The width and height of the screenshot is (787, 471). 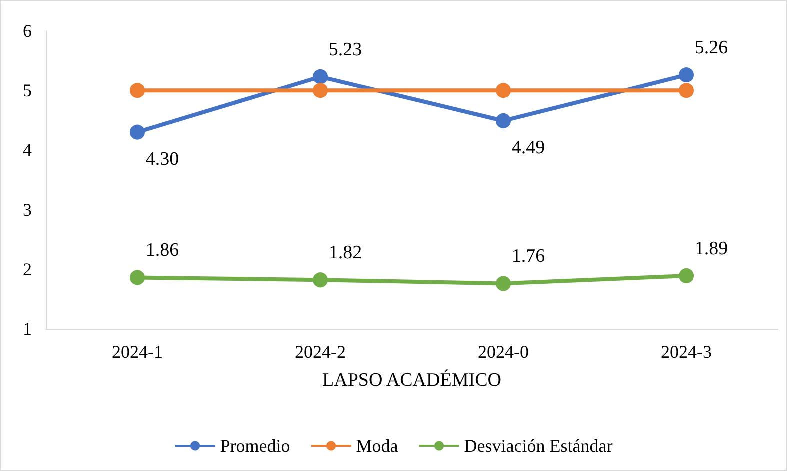 I want to click on x-tick-label: 2024-3, so click(x=686, y=352).